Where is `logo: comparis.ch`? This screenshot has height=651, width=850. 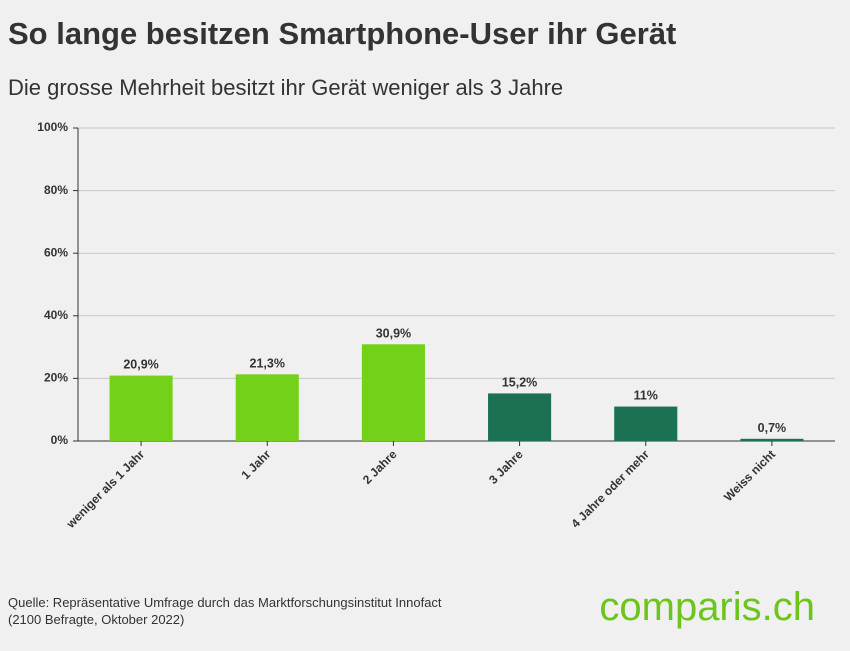
logo: comparis.ch is located at coordinates (707, 607).